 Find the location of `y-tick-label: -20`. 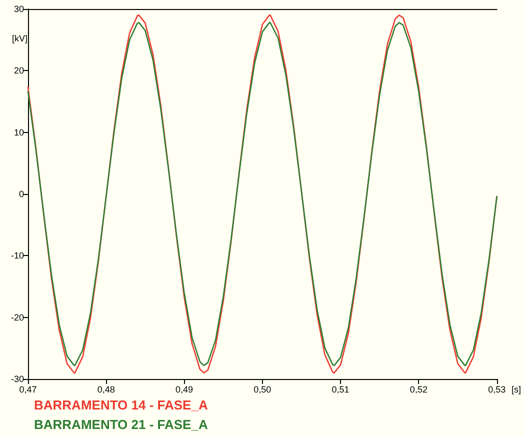

y-tick-label: -20 is located at coordinates (17, 317).